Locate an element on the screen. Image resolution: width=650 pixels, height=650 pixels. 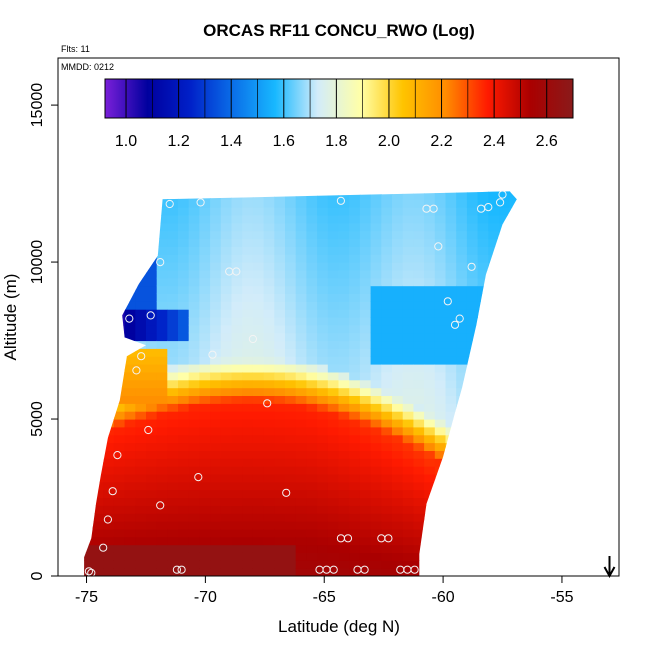
colorbar-tick-label: 1.6 is located at coordinates (284, 141).